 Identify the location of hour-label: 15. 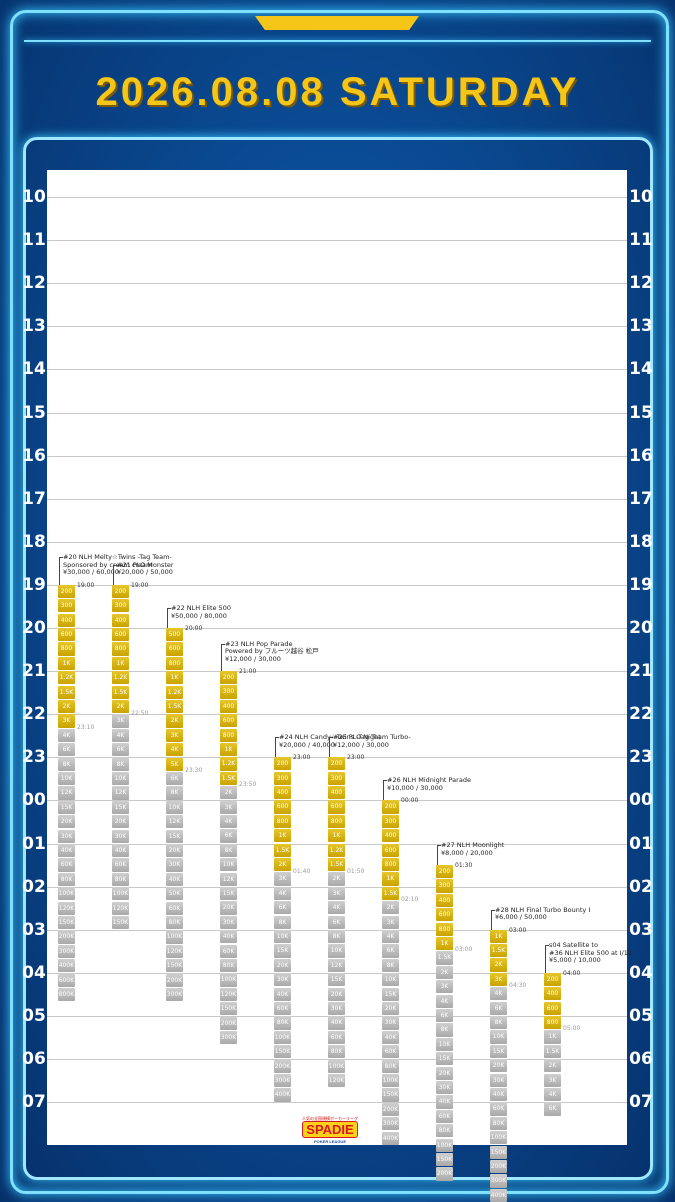
(641, 412).